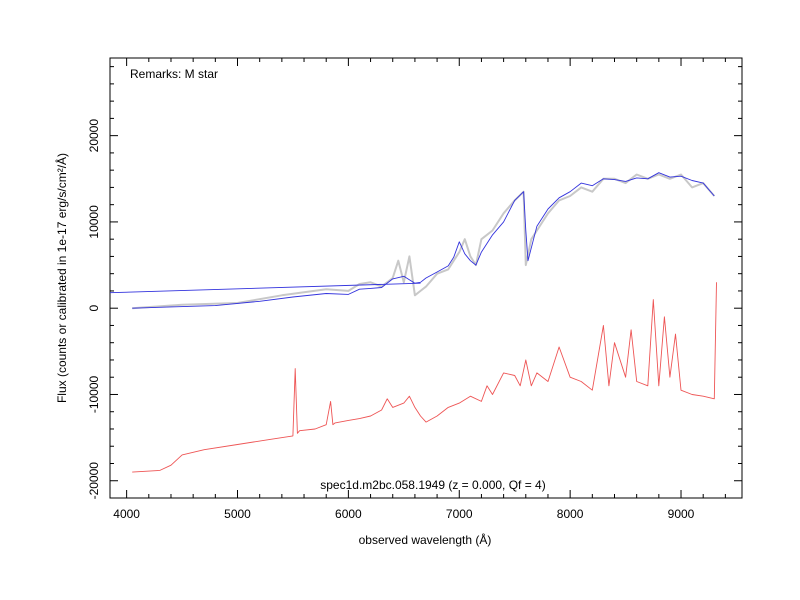 This screenshot has height=600, width=800. What do you see at coordinates (94, 222) in the screenshot?
I see `y-tick-label: 10000` at bounding box center [94, 222].